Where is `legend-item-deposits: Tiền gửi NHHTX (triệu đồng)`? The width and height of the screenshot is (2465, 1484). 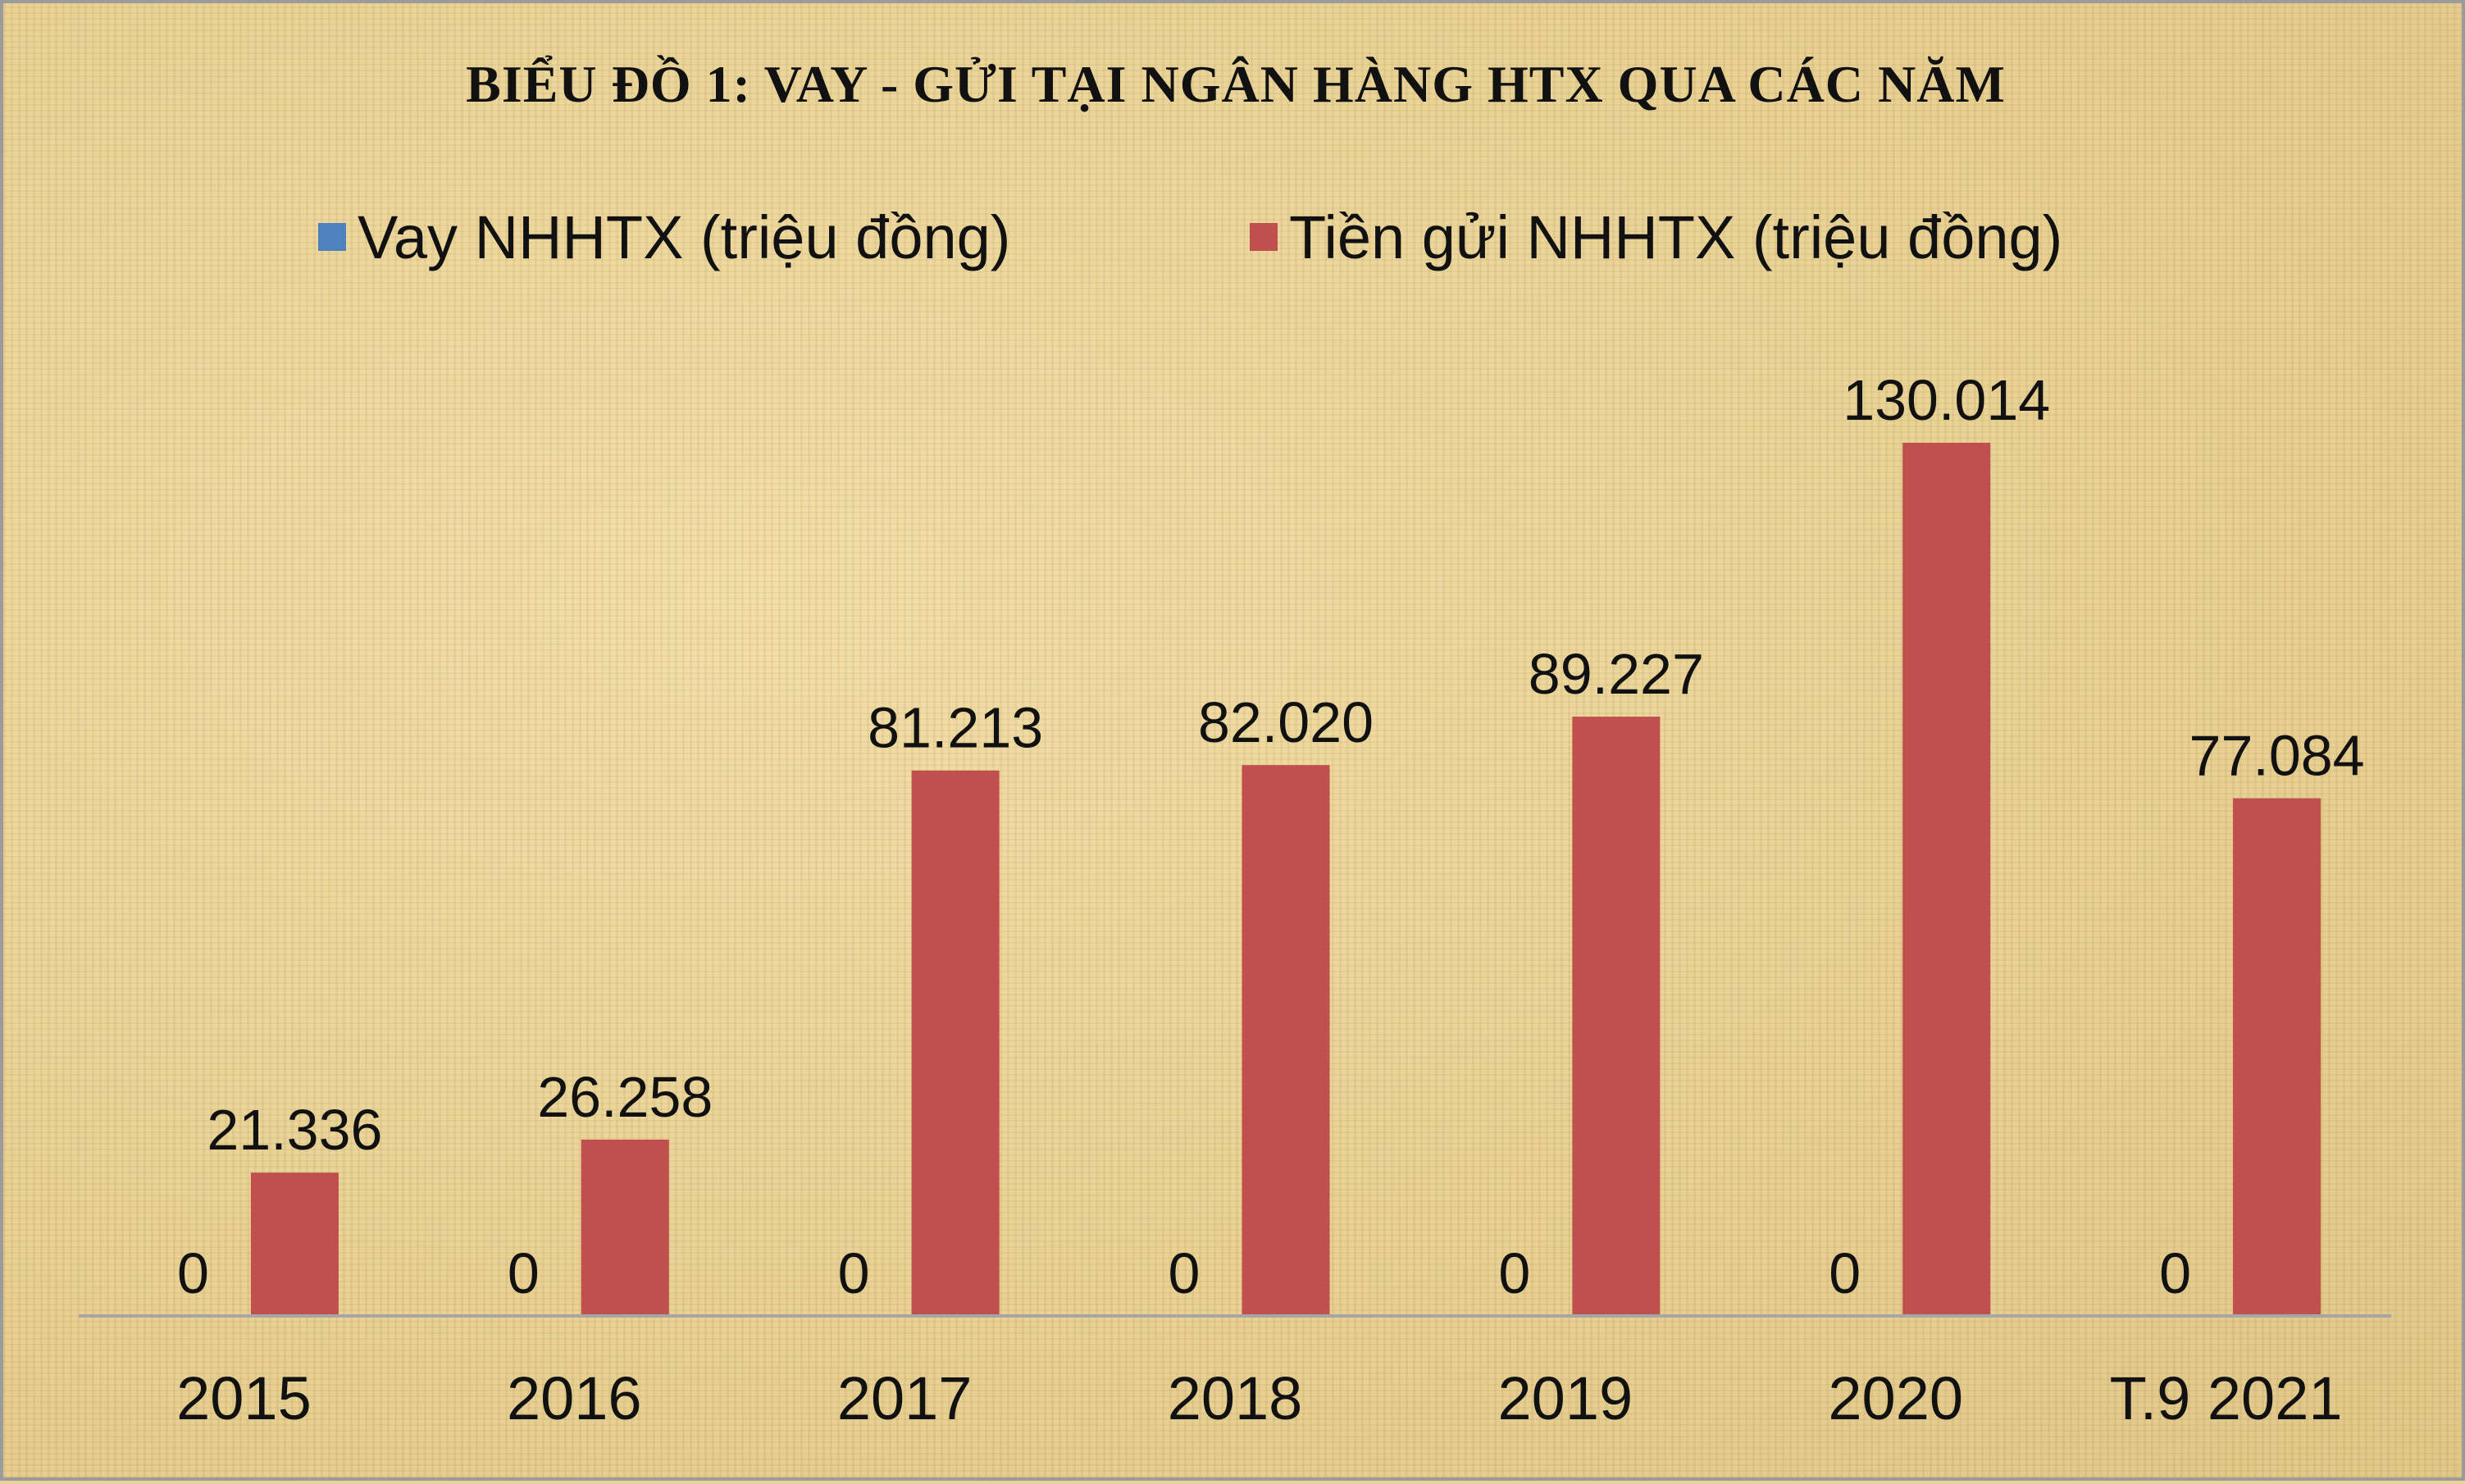 legend-item-deposits: Tiền gửi NHHTX (triệu đồng) is located at coordinates (1656, 237).